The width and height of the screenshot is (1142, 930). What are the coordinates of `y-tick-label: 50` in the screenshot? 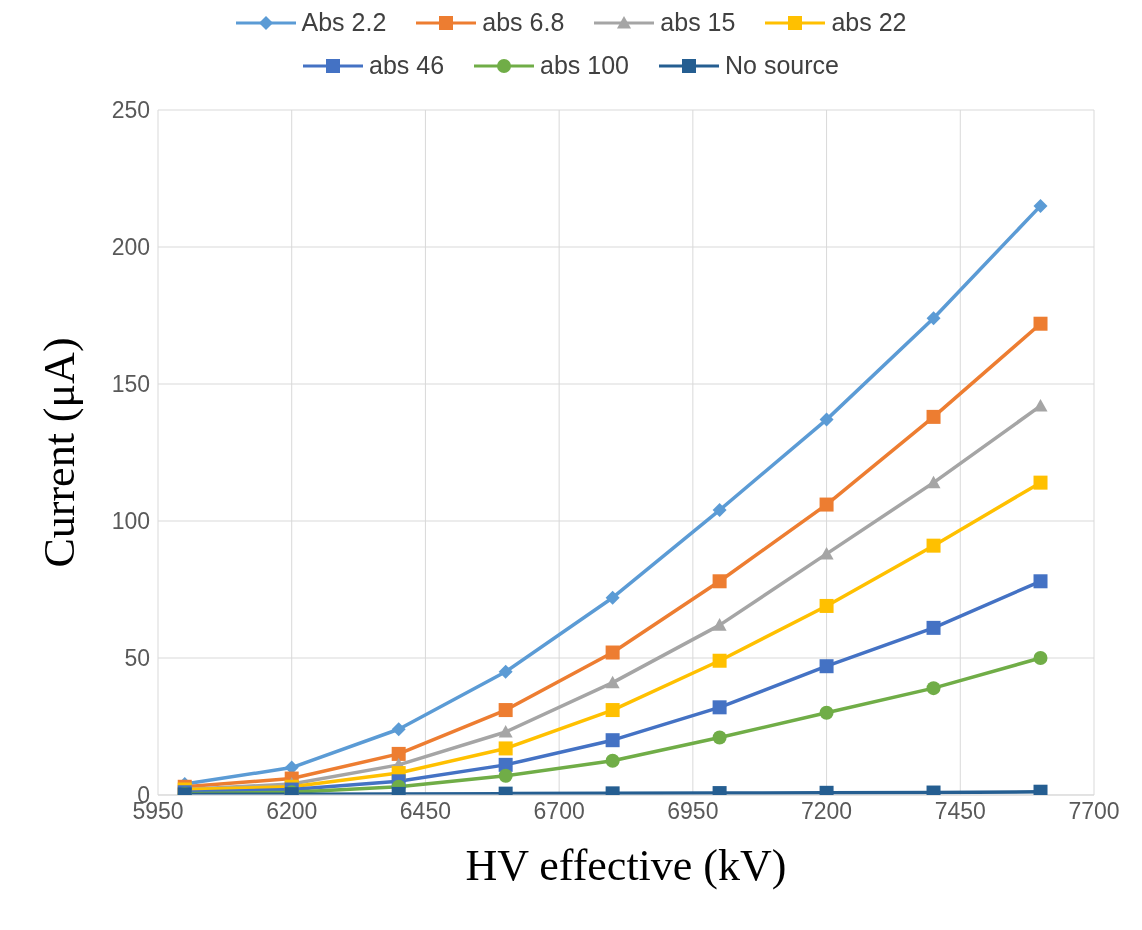 It's located at (137, 658).